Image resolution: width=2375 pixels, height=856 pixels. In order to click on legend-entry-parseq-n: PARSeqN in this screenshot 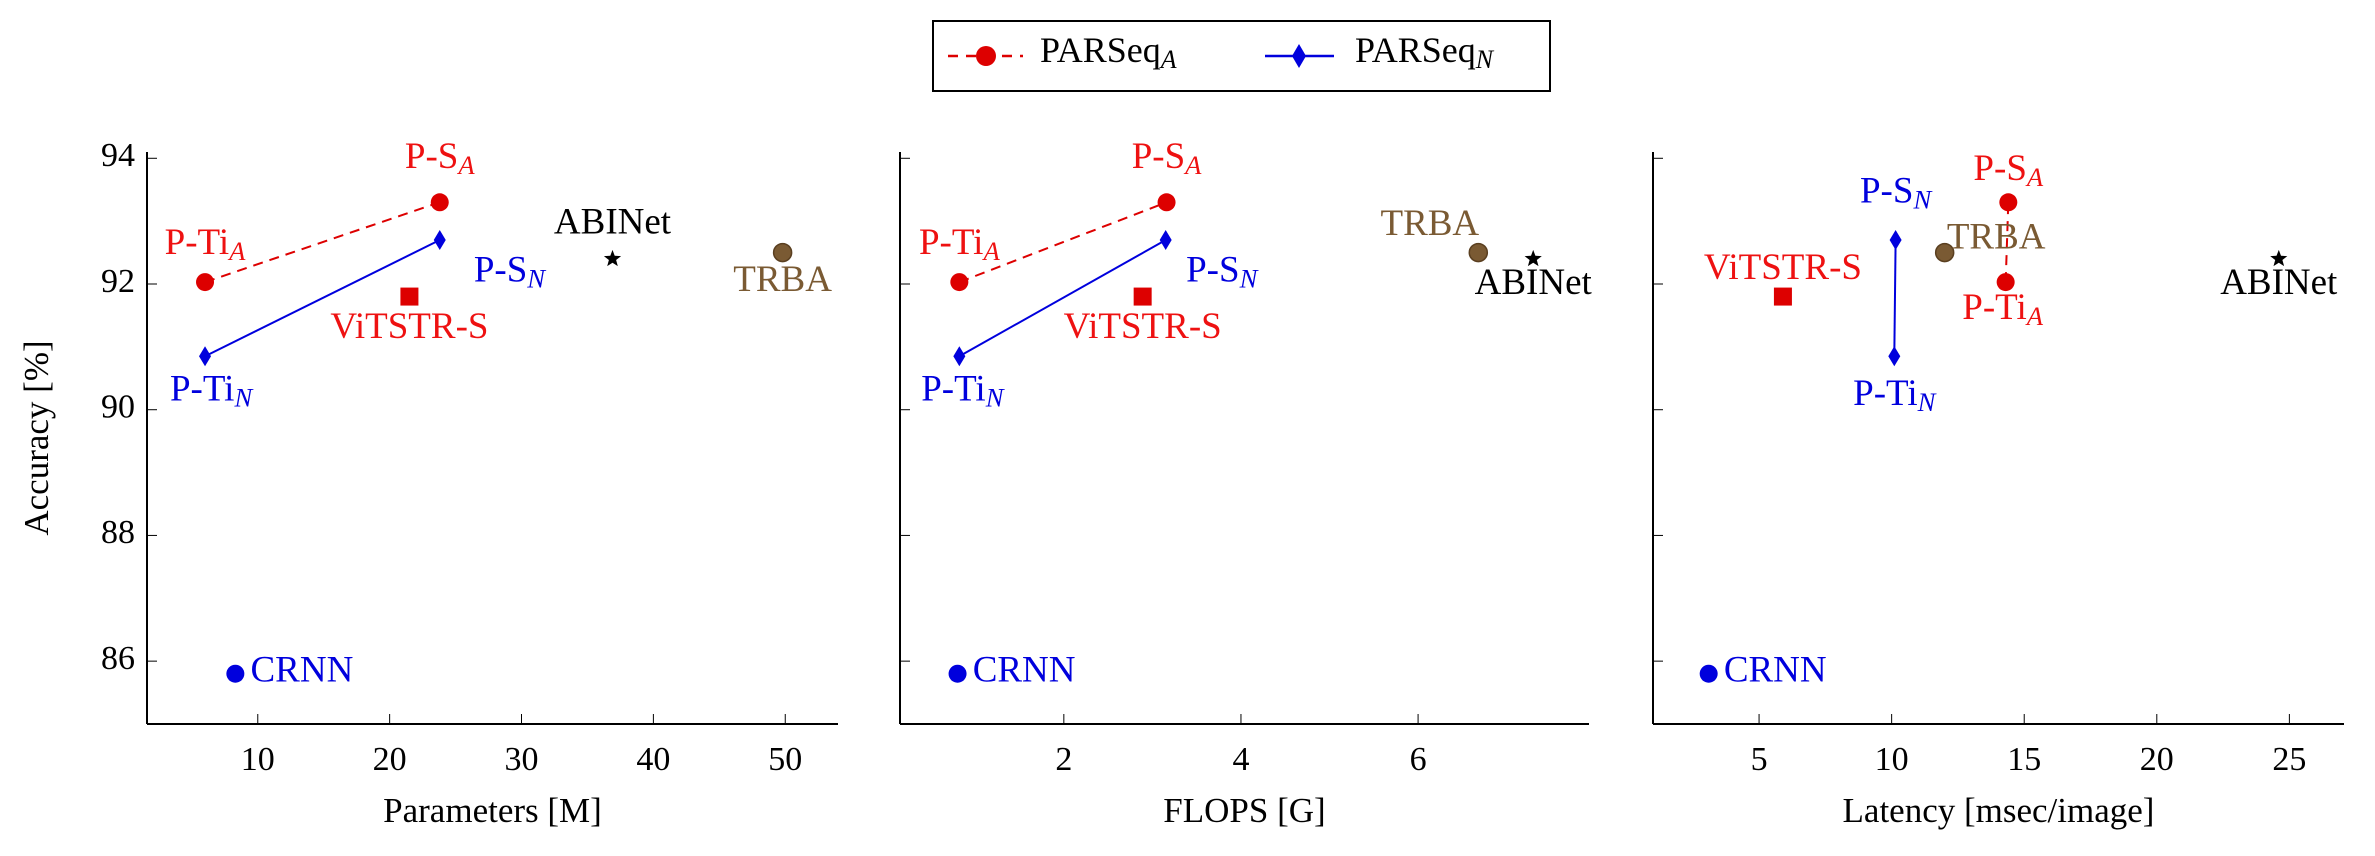, I will do `click(1380, 52)`.